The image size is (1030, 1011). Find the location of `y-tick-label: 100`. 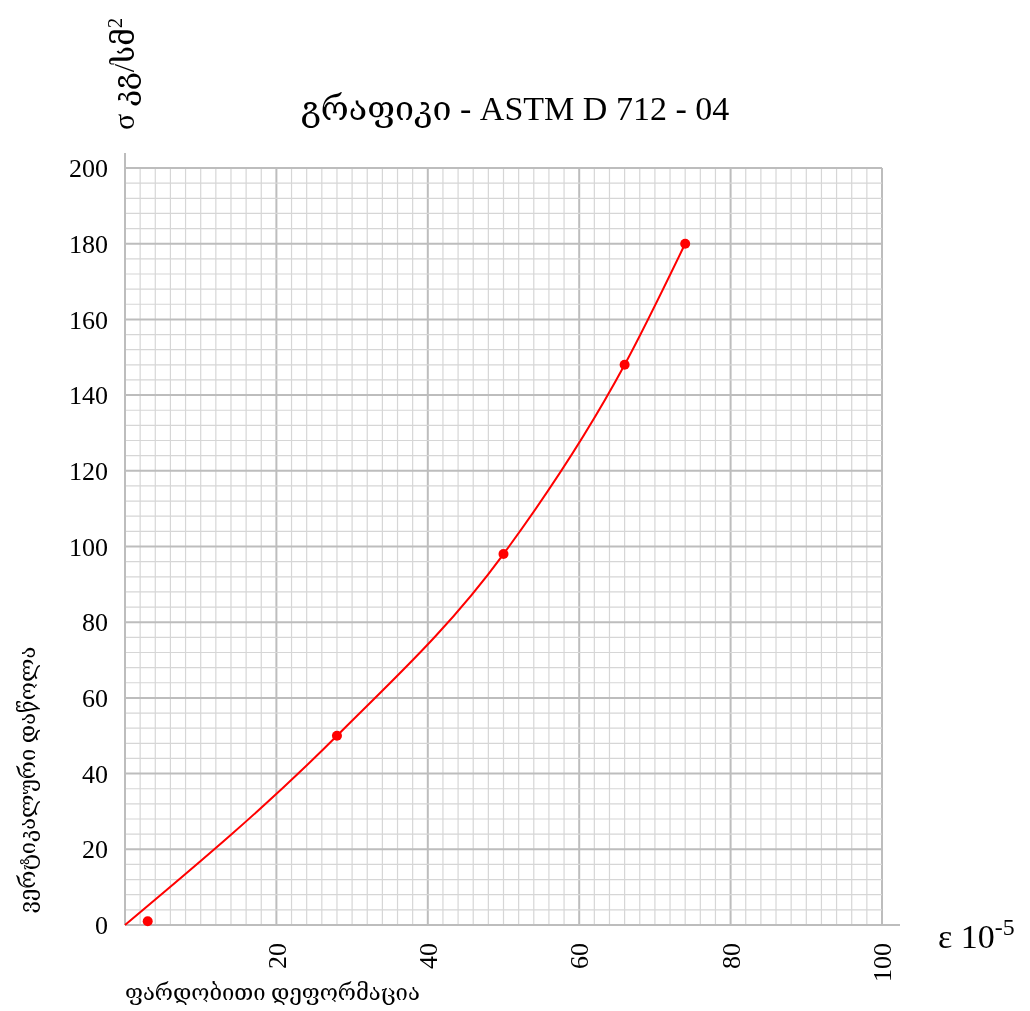

y-tick-label: 100 is located at coordinates (88, 547).